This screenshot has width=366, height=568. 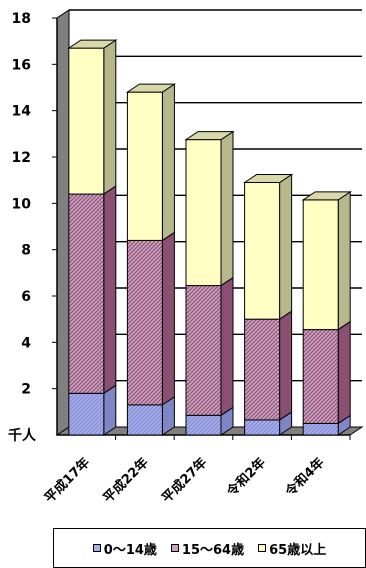 I want to click on legend-item-65-plus: 65歳以上, so click(x=292, y=548).